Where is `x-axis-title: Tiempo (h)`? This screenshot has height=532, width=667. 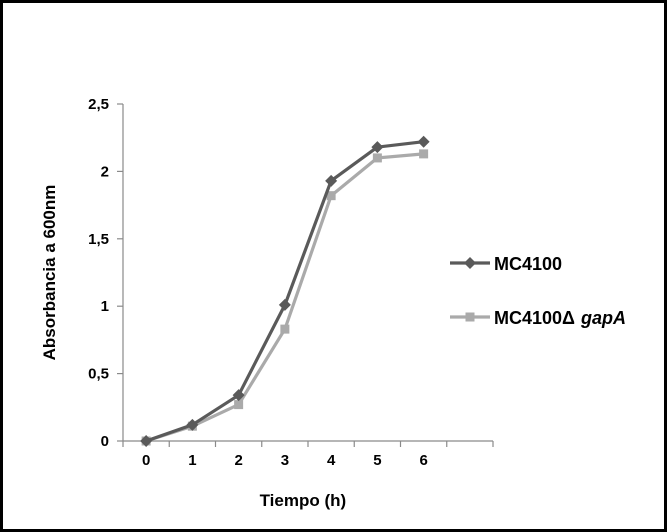 x-axis-title: Tiempo (h) is located at coordinates (303, 500).